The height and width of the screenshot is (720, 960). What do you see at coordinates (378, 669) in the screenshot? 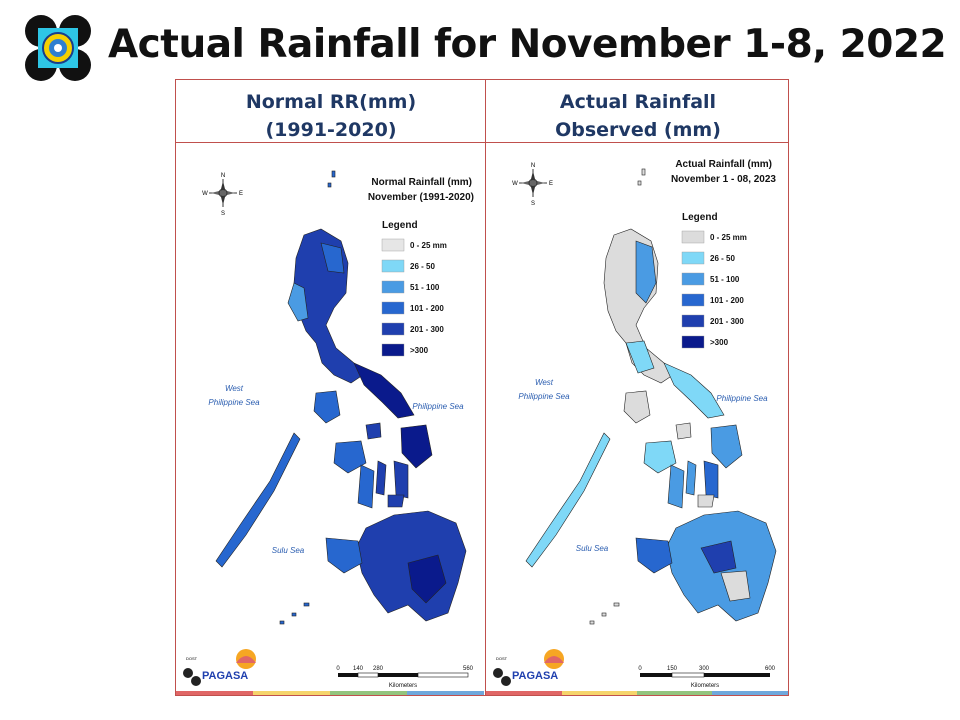
I see `scale-tick-2: 280` at bounding box center [378, 669].